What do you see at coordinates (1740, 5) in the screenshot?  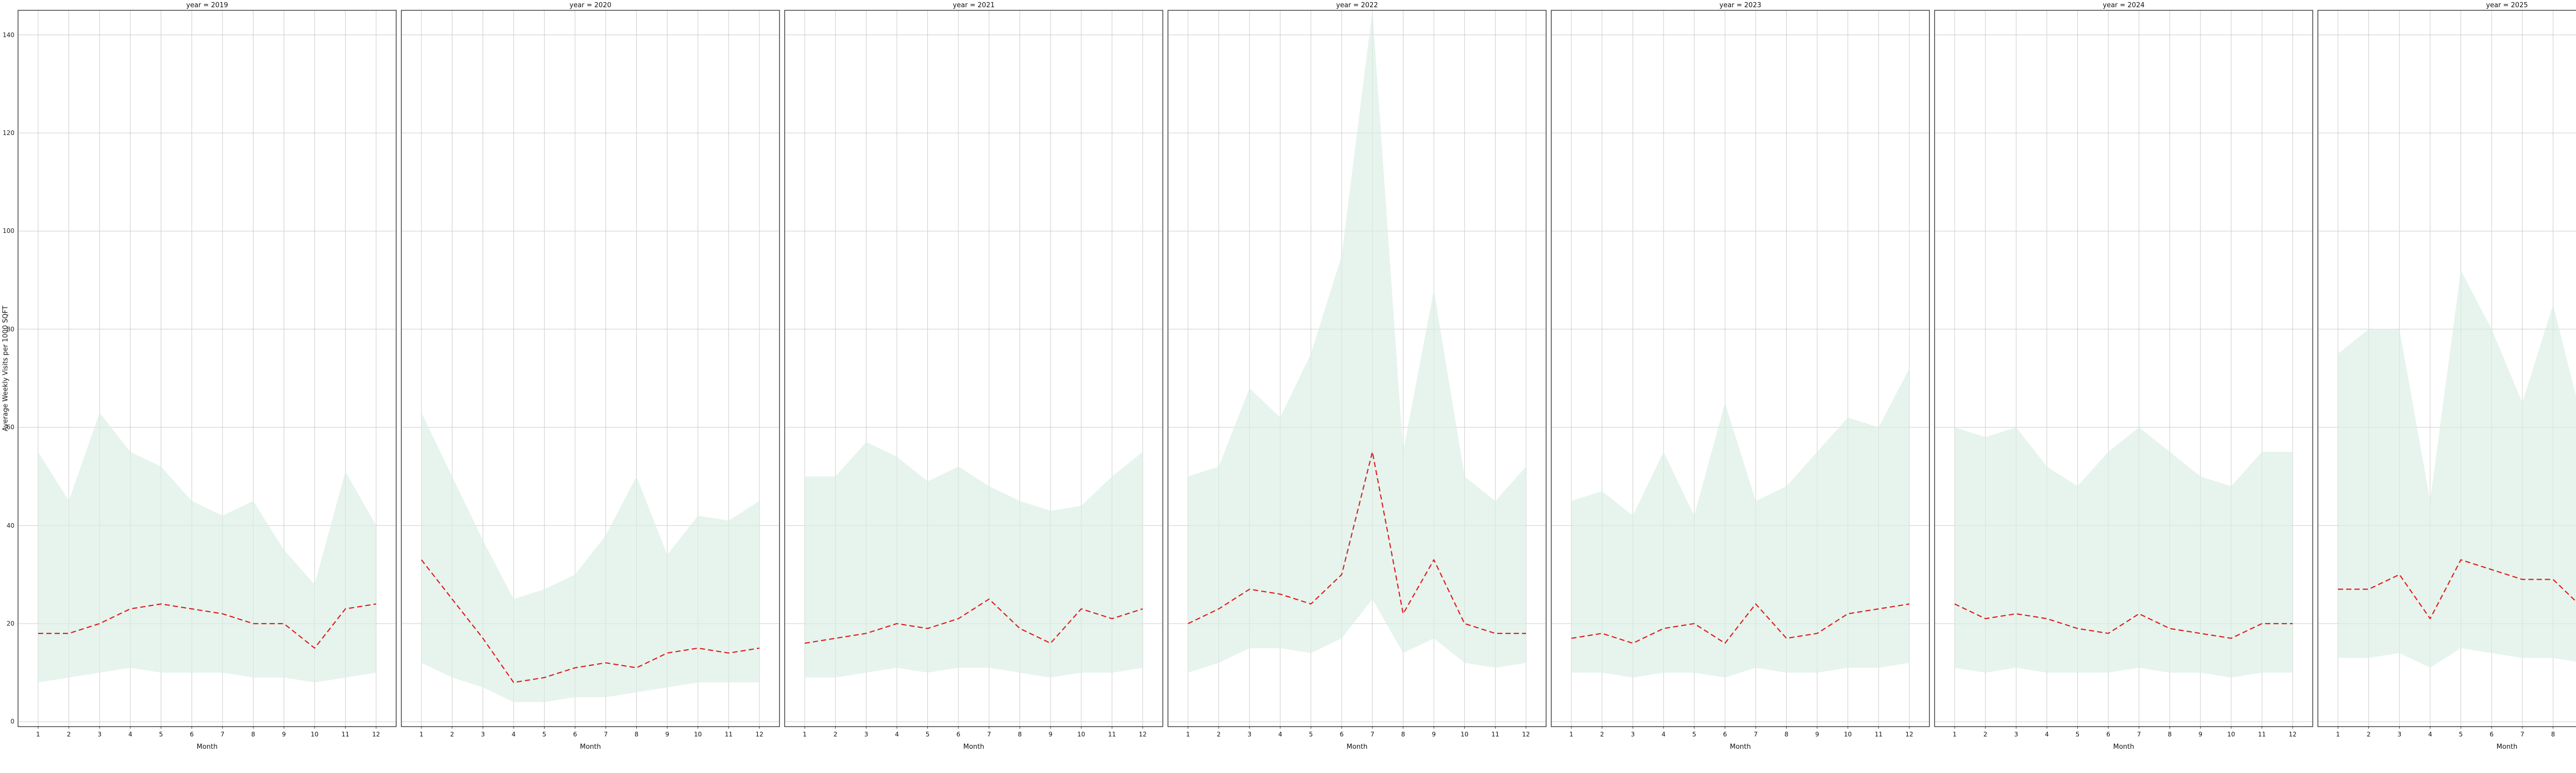 I see `facet-title: year = 2023` at bounding box center [1740, 5].